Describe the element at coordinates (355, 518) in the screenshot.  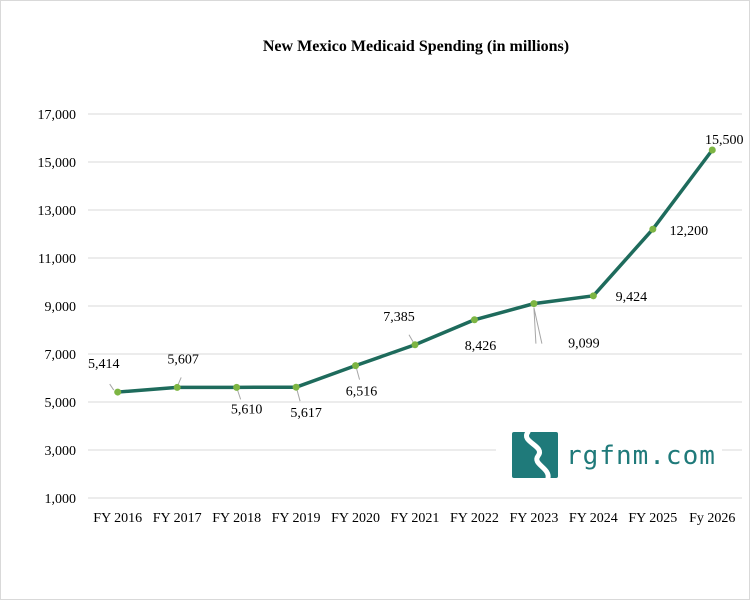
I see `x-tick-label: FY 2020` at that location.